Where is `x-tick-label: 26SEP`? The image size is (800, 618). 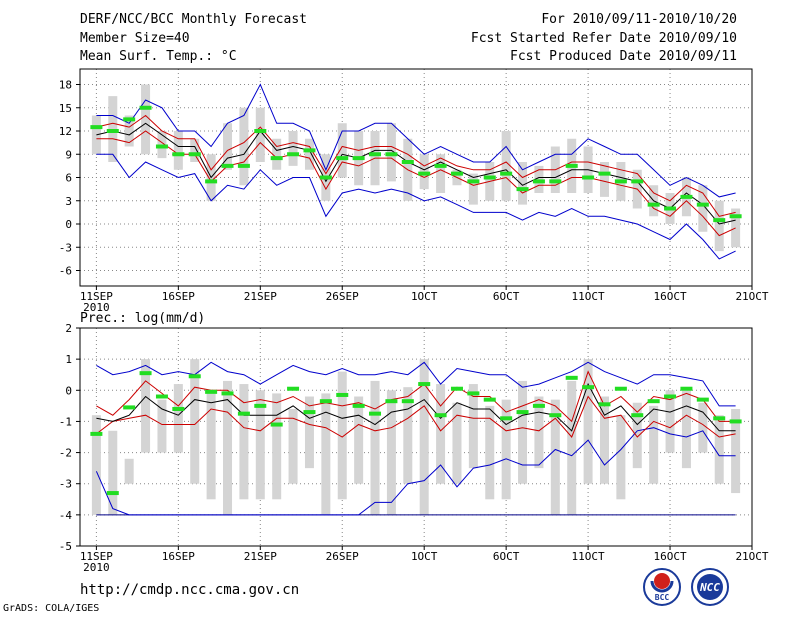
x-tick-label: 26SEP is located at coordinates (342, 556).